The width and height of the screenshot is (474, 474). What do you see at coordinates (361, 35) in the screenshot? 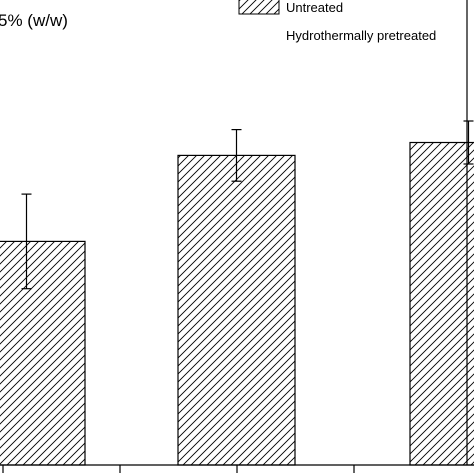
I see `legend-label-hydrothermal: Hydrothermally pretreated` at bounding box center [361, 35].